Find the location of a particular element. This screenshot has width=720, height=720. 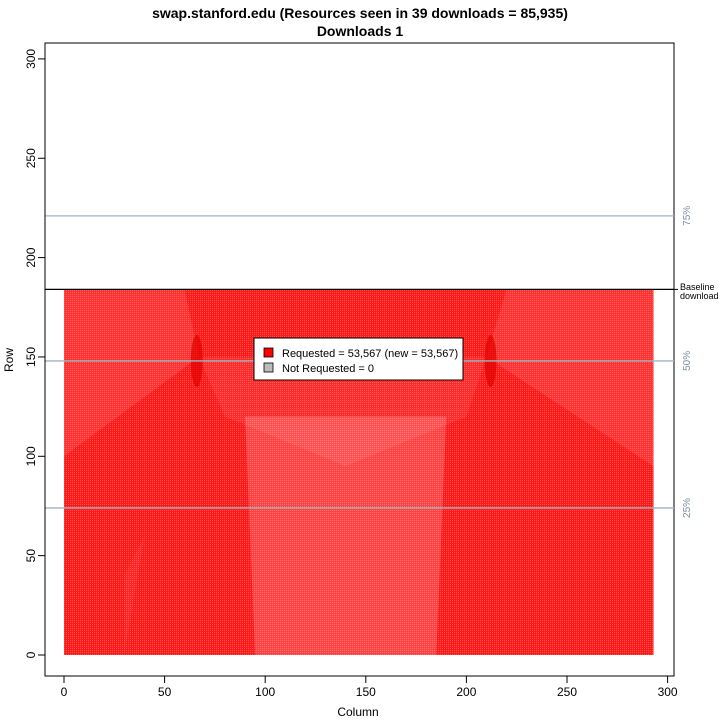

baseline-label-line2: download is located at coordinates (699, 296).